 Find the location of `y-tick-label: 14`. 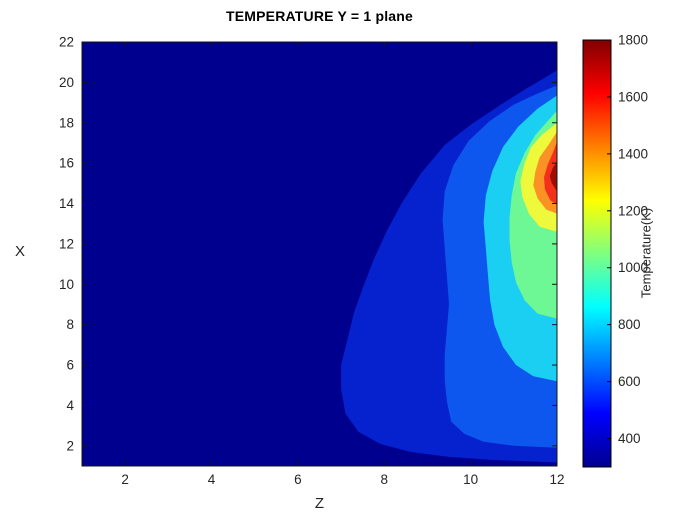

y-tick-label: 14 is located at coordinates (67, 203).